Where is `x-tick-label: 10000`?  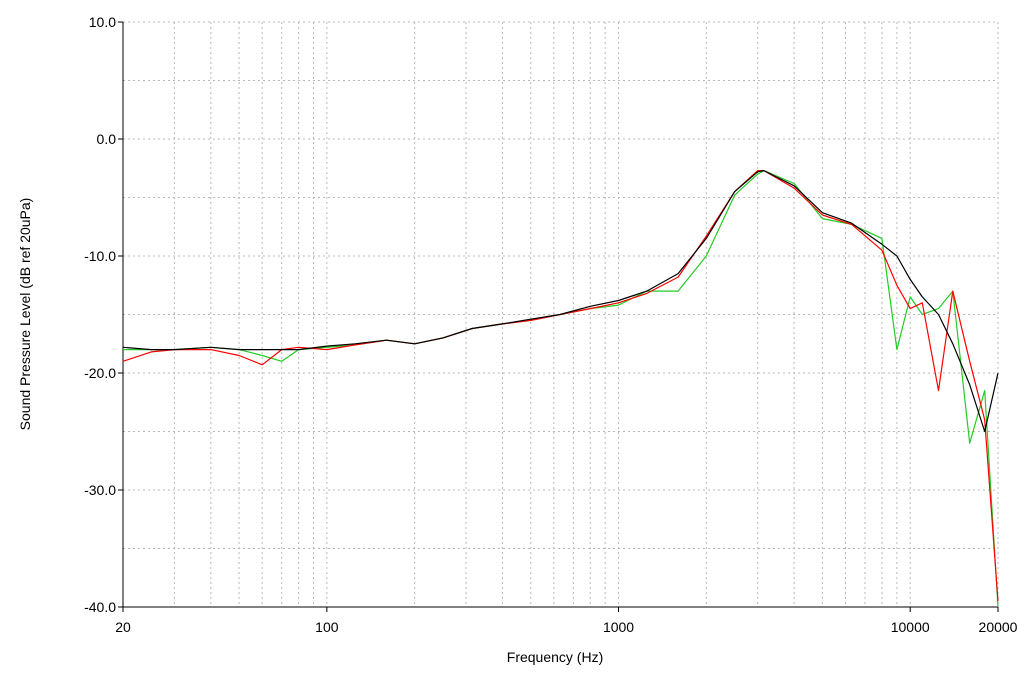
x-tick-label: 10000 is located at coordinates (910, 627).